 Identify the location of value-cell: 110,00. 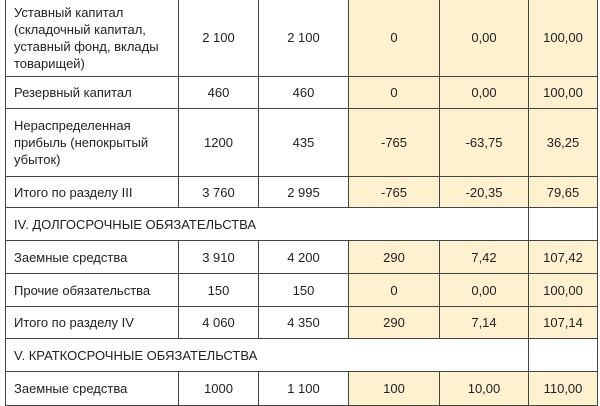
(563, 388).